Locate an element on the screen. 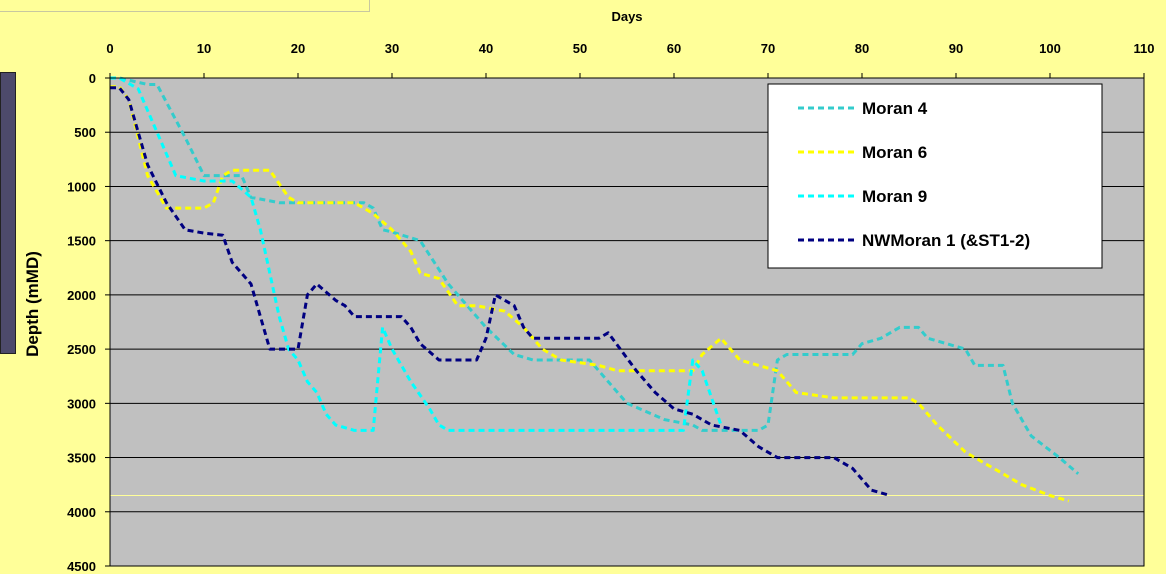 Image resolution: width=1166 pixels, height=574 pixels. y-axis-ticks: 0 500 1000 1500 2000 2500 3000 3500 4000 4500 is located at coordinates (88, 322).